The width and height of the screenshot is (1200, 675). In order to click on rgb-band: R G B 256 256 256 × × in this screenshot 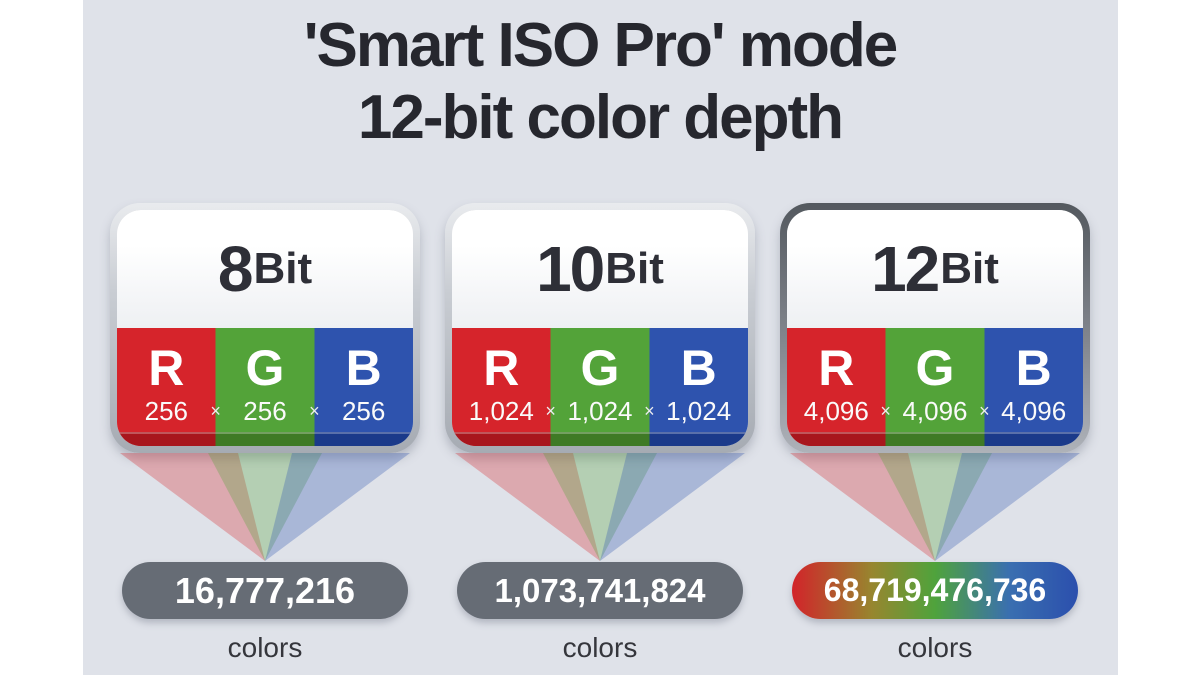, I will do `click(265, 387)`.